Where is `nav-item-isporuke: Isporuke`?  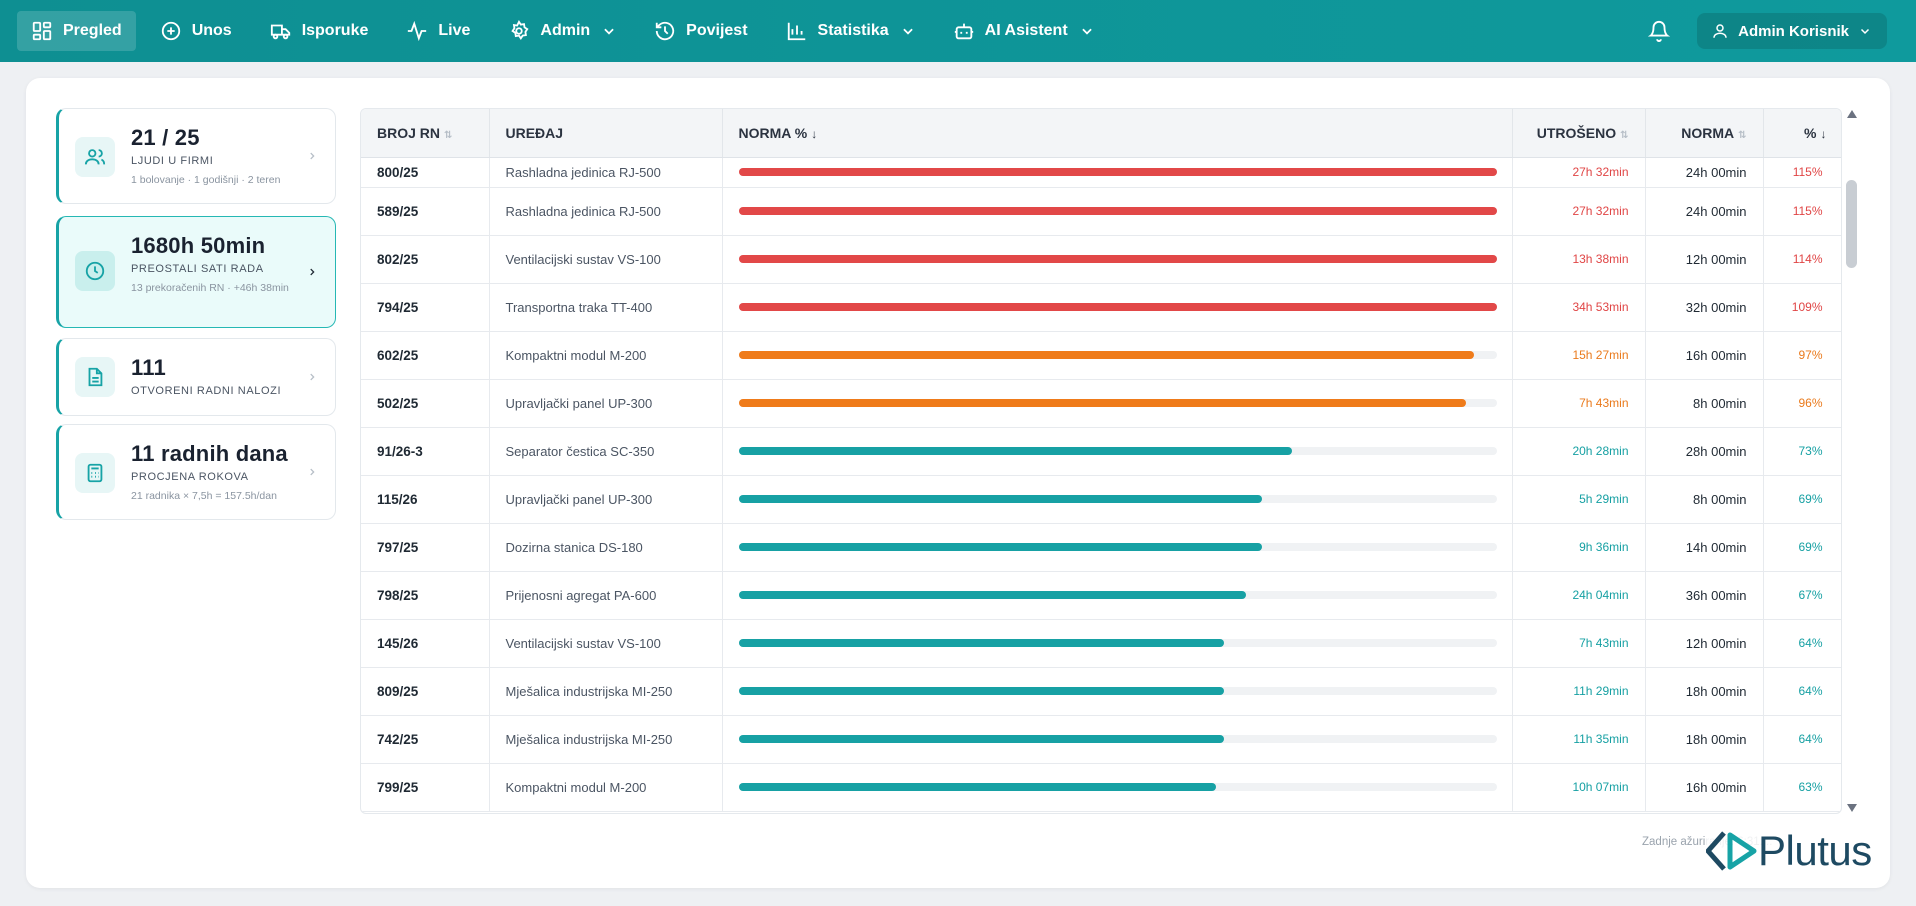
nav-item-isporuke: Isporuke is located at coordinates (319, 31).